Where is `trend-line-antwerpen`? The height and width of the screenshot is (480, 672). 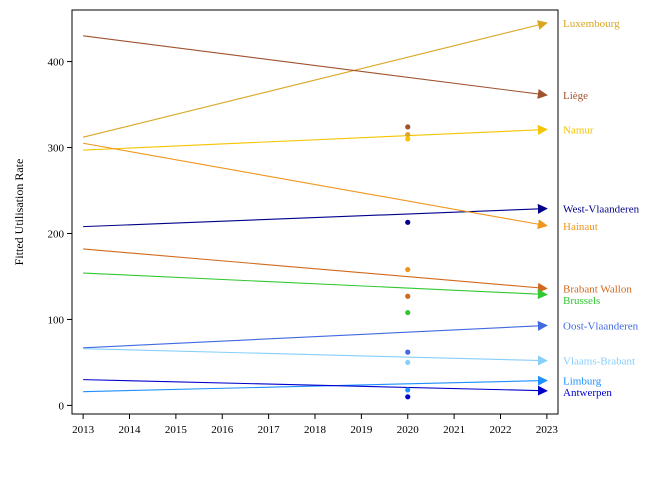
trend-line-antwerpen is located at coordinates (315, 387).